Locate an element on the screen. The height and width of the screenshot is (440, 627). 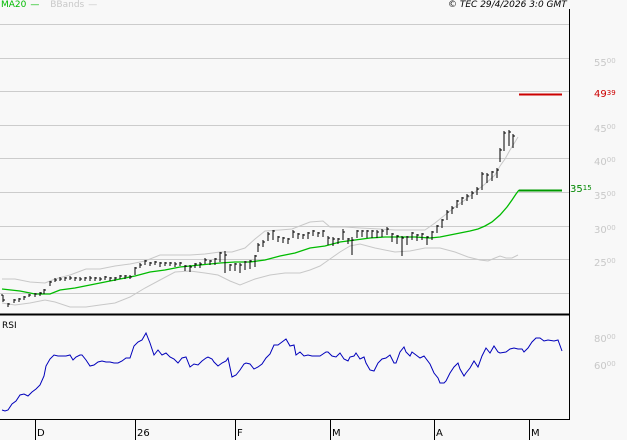
legend-bbands-swatch: — is located at coordinates (93, 5).